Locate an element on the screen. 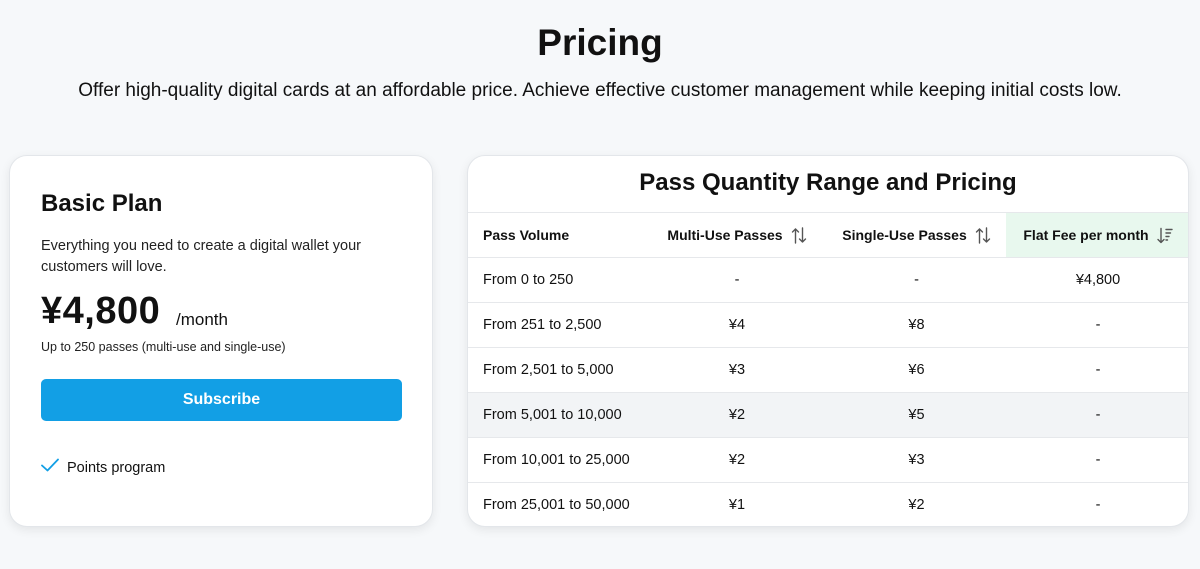  table-row: From 0 to 250 - - ¥4,800 is located at coordinates (828, 280).